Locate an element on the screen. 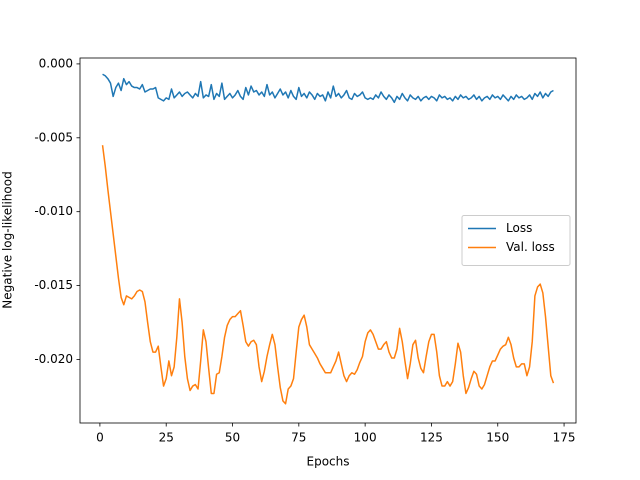 Image resolution: width=640 pixels, height=480 pixels. y-tick-label: -0.015 is located at coordinates (53, 285).